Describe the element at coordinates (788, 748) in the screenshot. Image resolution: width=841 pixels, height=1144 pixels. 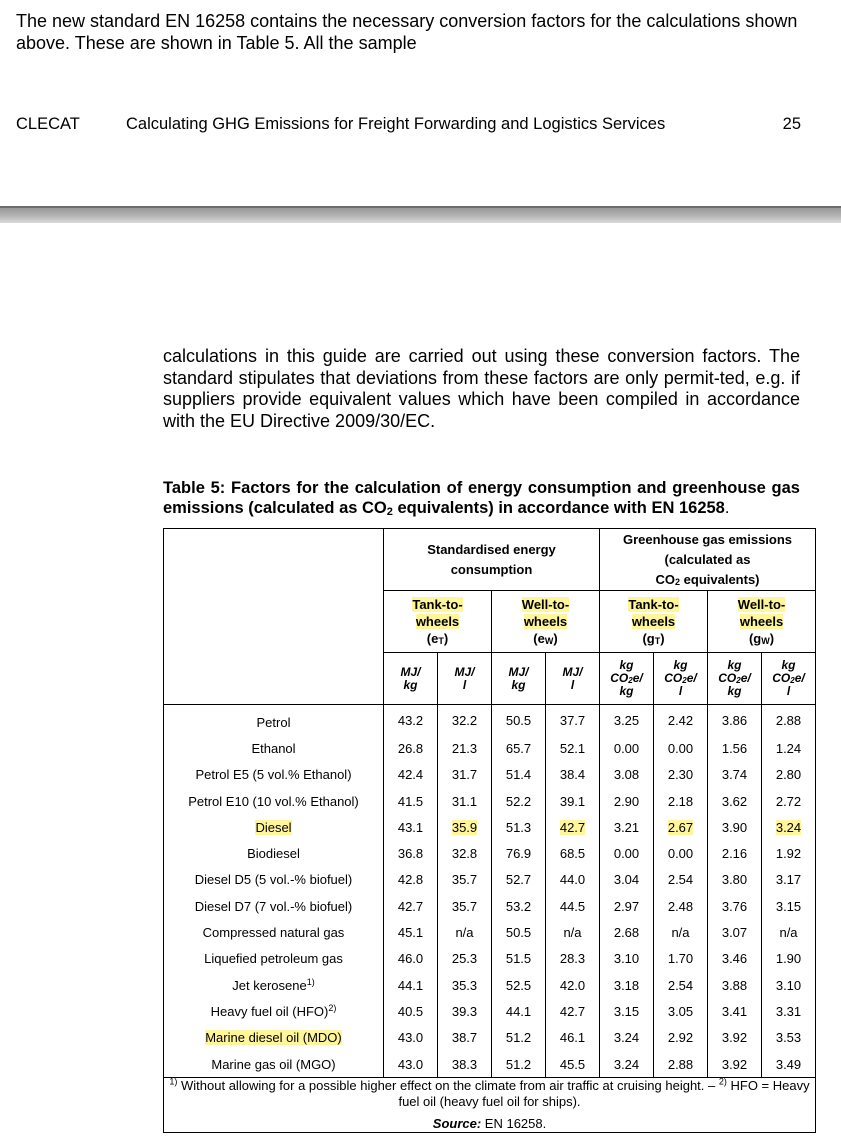
I see `value-cell: 1.24` at that location.